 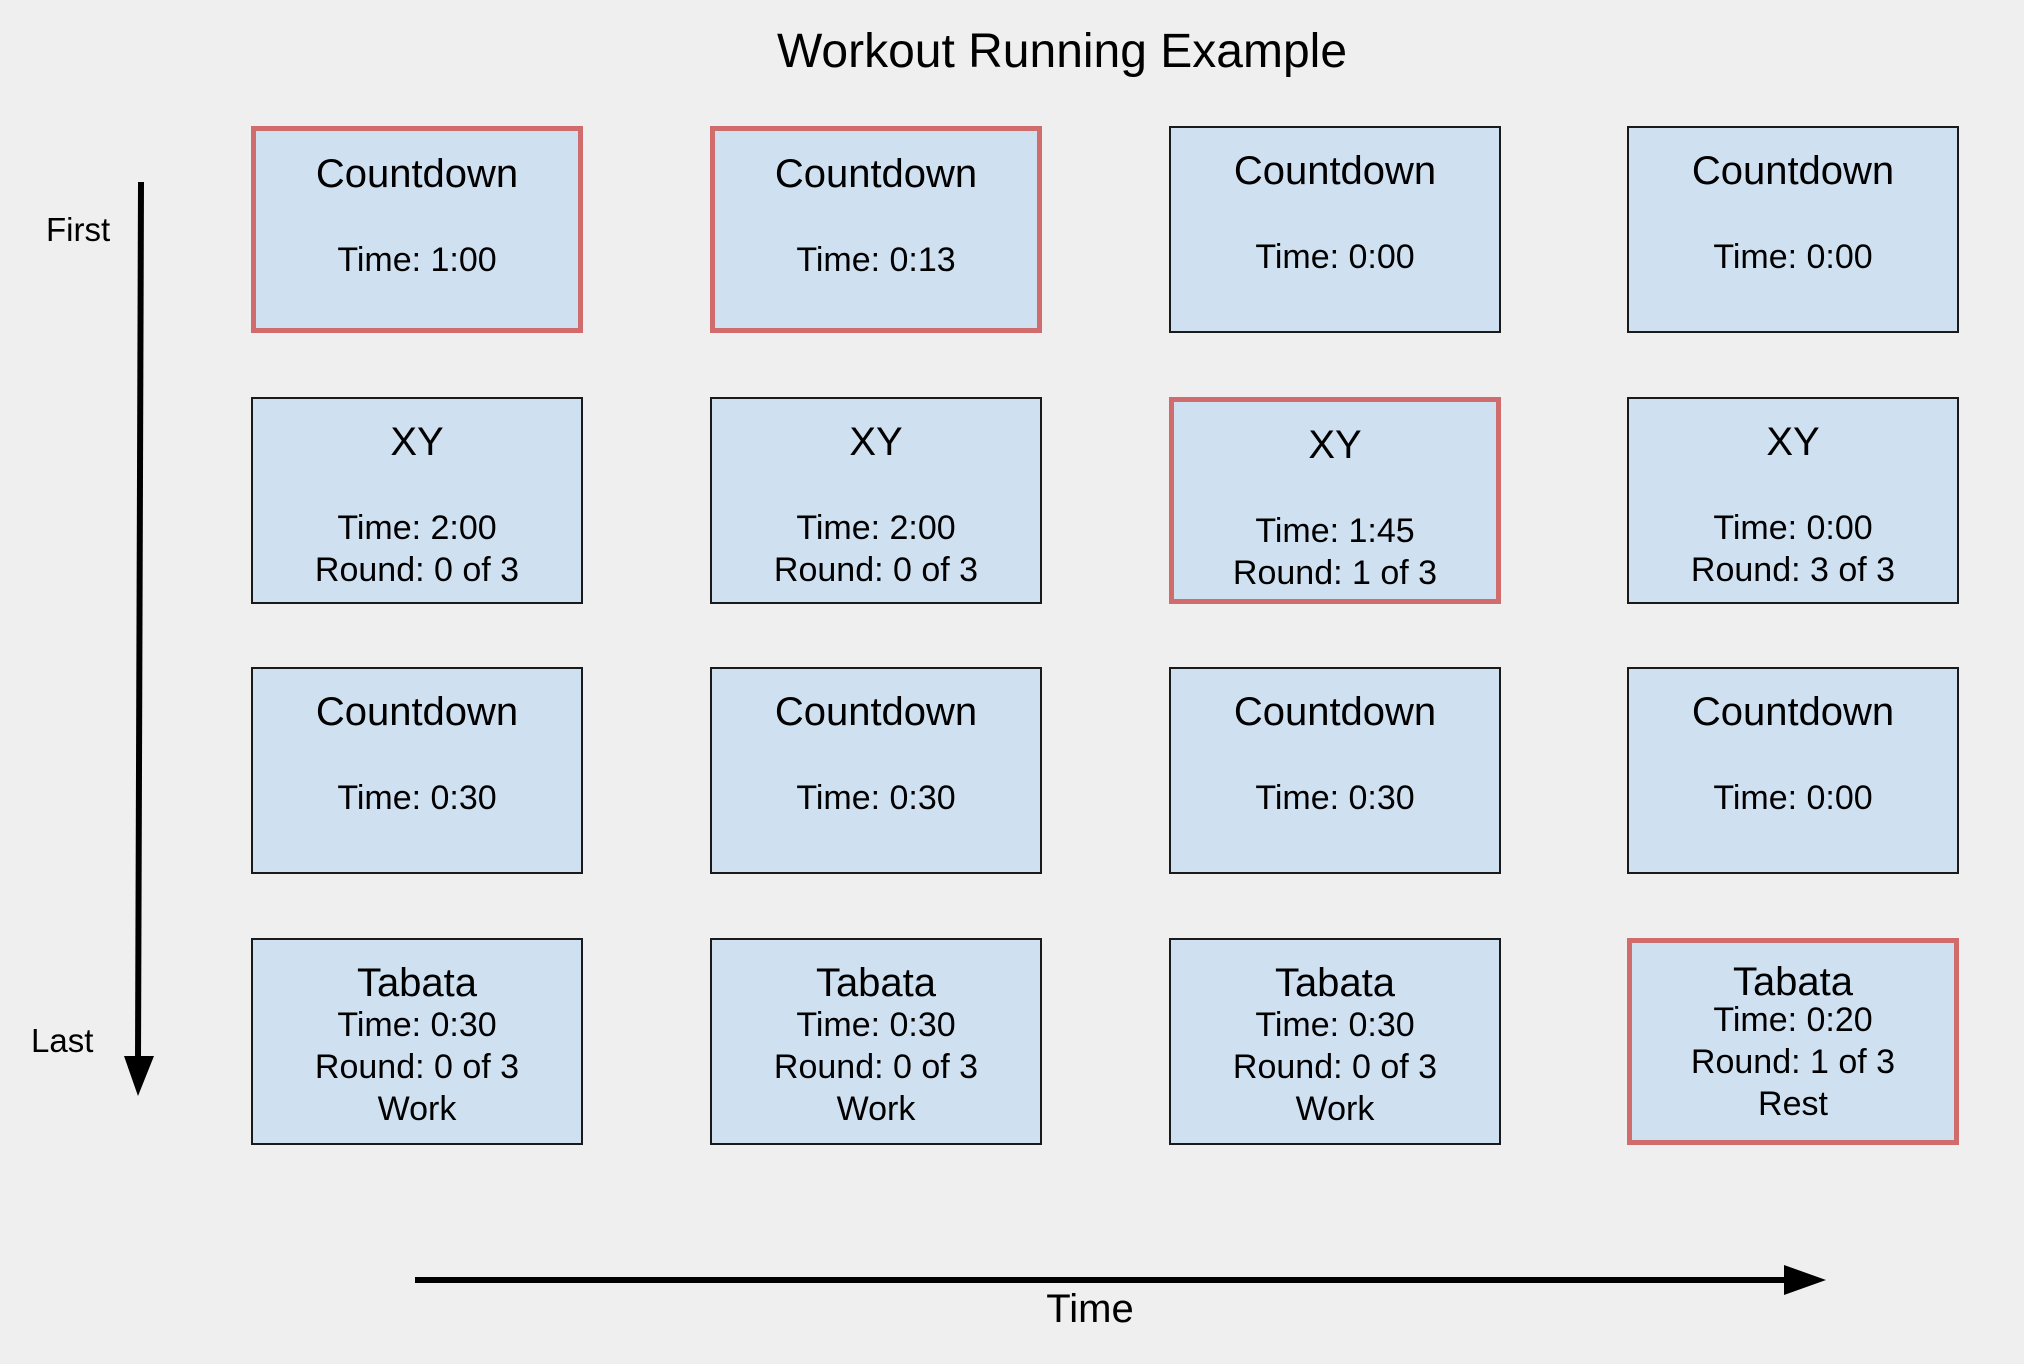 What do you see at coordinates (876, 260) in the screenshot?
I see `card-detail-line: Time: 0:13` at bounding box center [876, 260].